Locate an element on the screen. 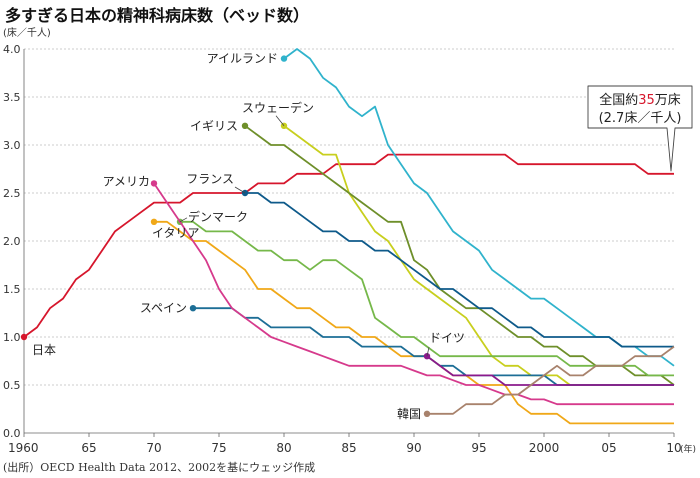  x-tick-label: 10 is located at coordinates (673, 448).